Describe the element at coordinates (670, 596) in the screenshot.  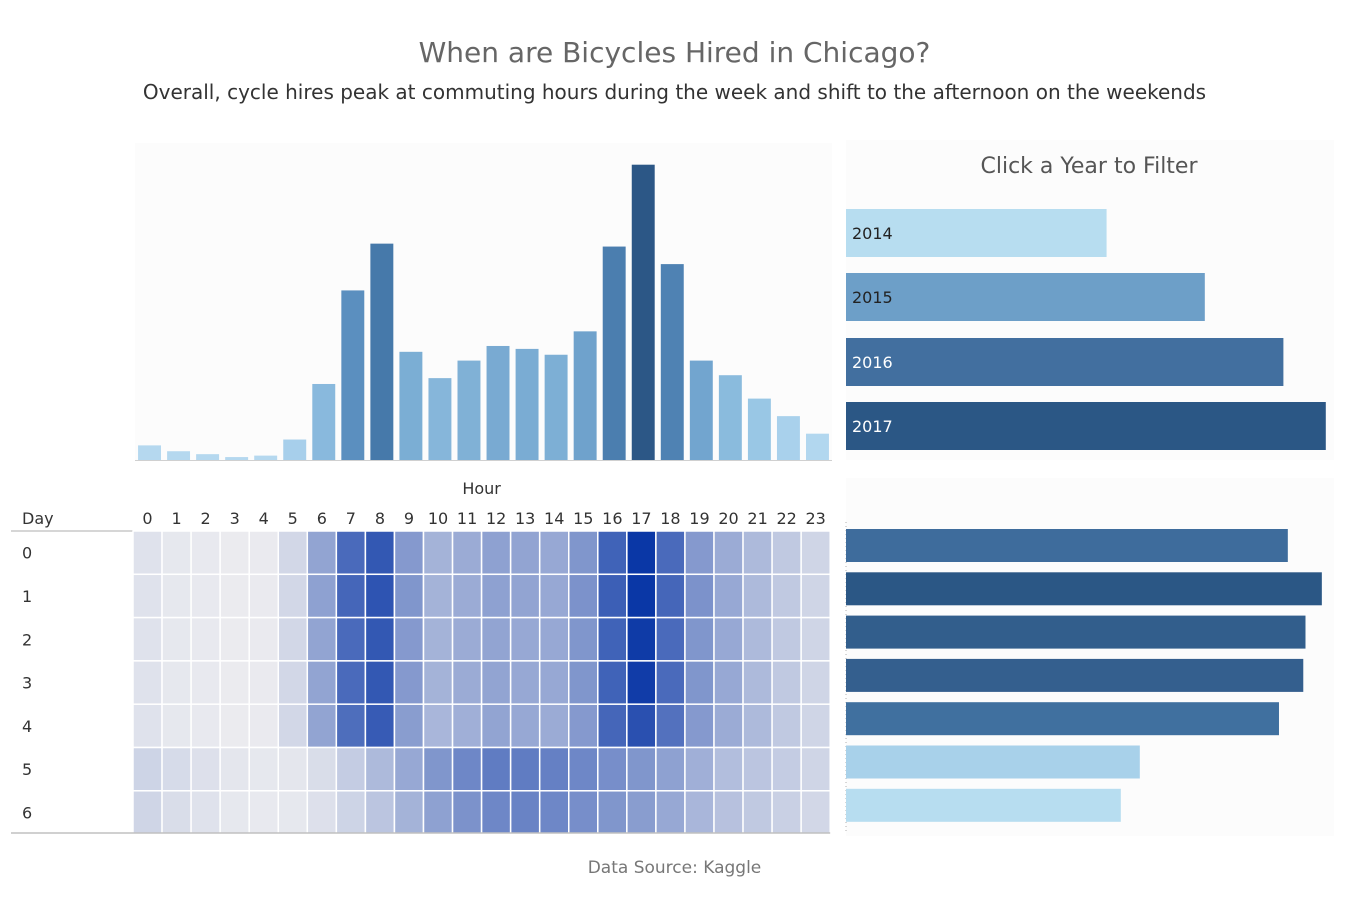
I see `heatmap-cell-d1-h18` at that location.